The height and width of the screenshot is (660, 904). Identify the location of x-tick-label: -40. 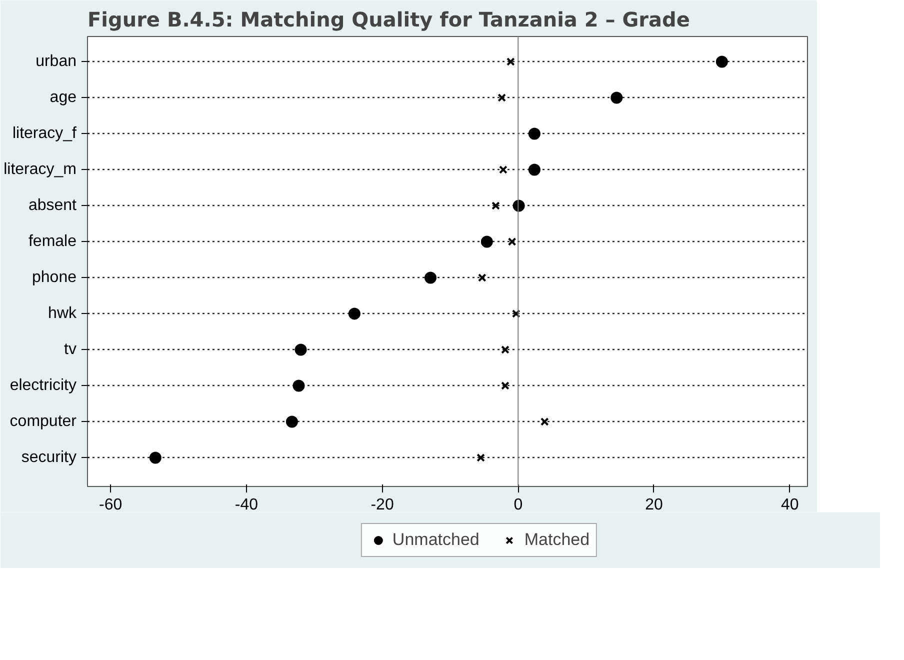
(246, 505).